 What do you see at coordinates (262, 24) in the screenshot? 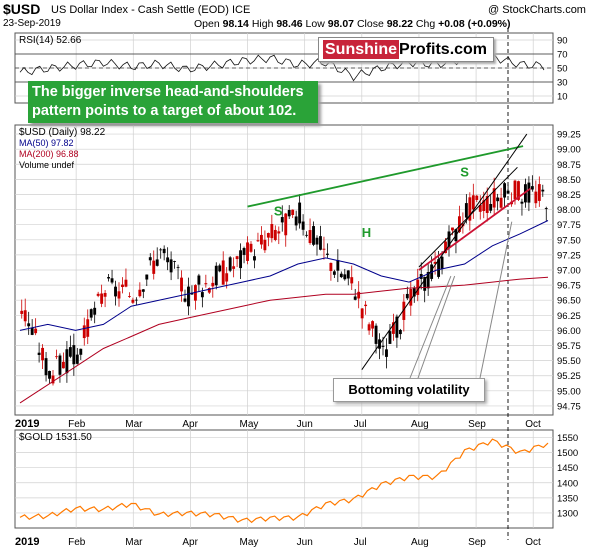
I see `high-label: High` at bounding box center [262, 24].